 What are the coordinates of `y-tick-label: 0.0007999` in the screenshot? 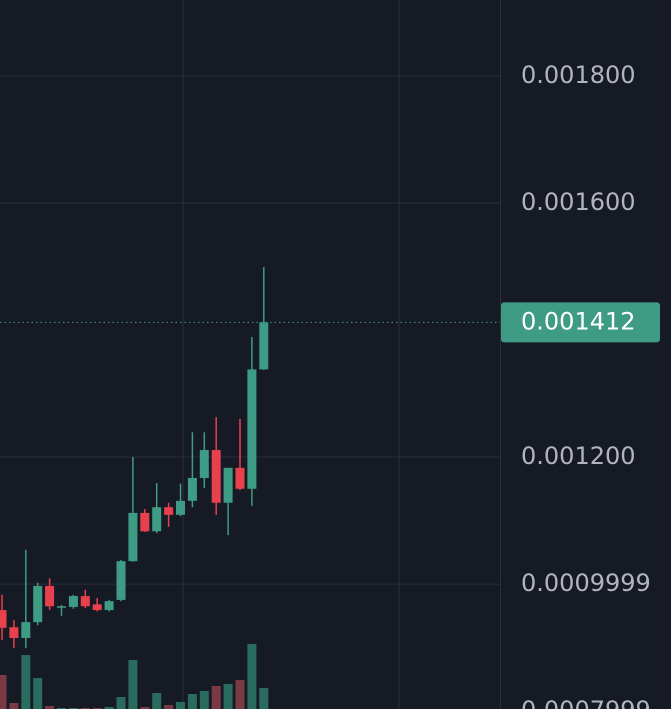 It's located at (586, 702).